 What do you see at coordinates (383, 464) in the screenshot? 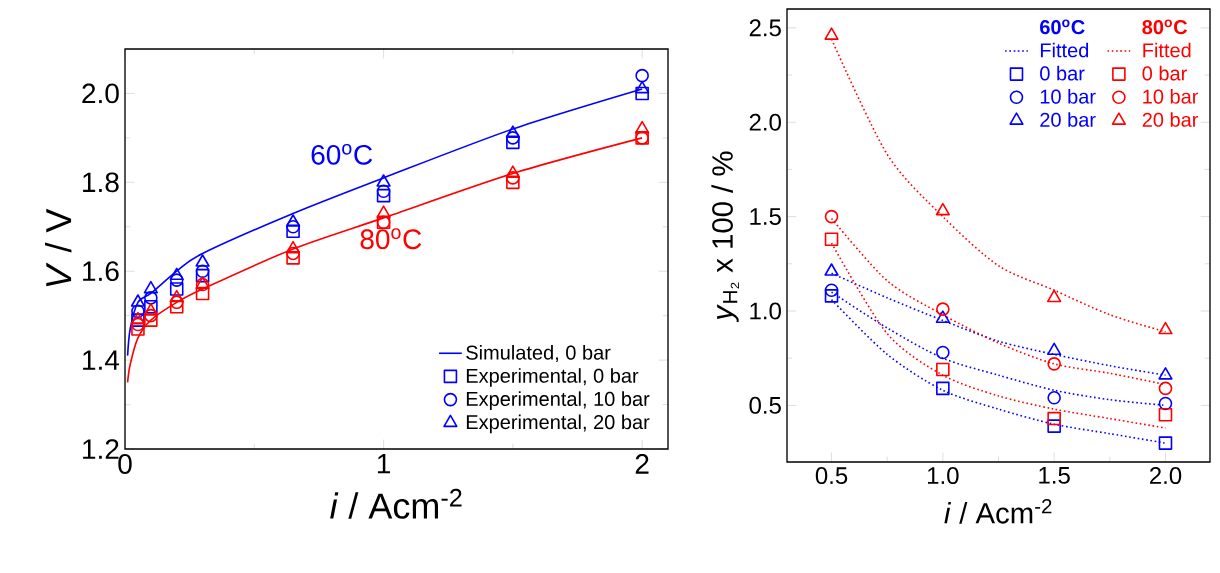
I see `x-tick-label: 1` at bounding box center [383, 464].